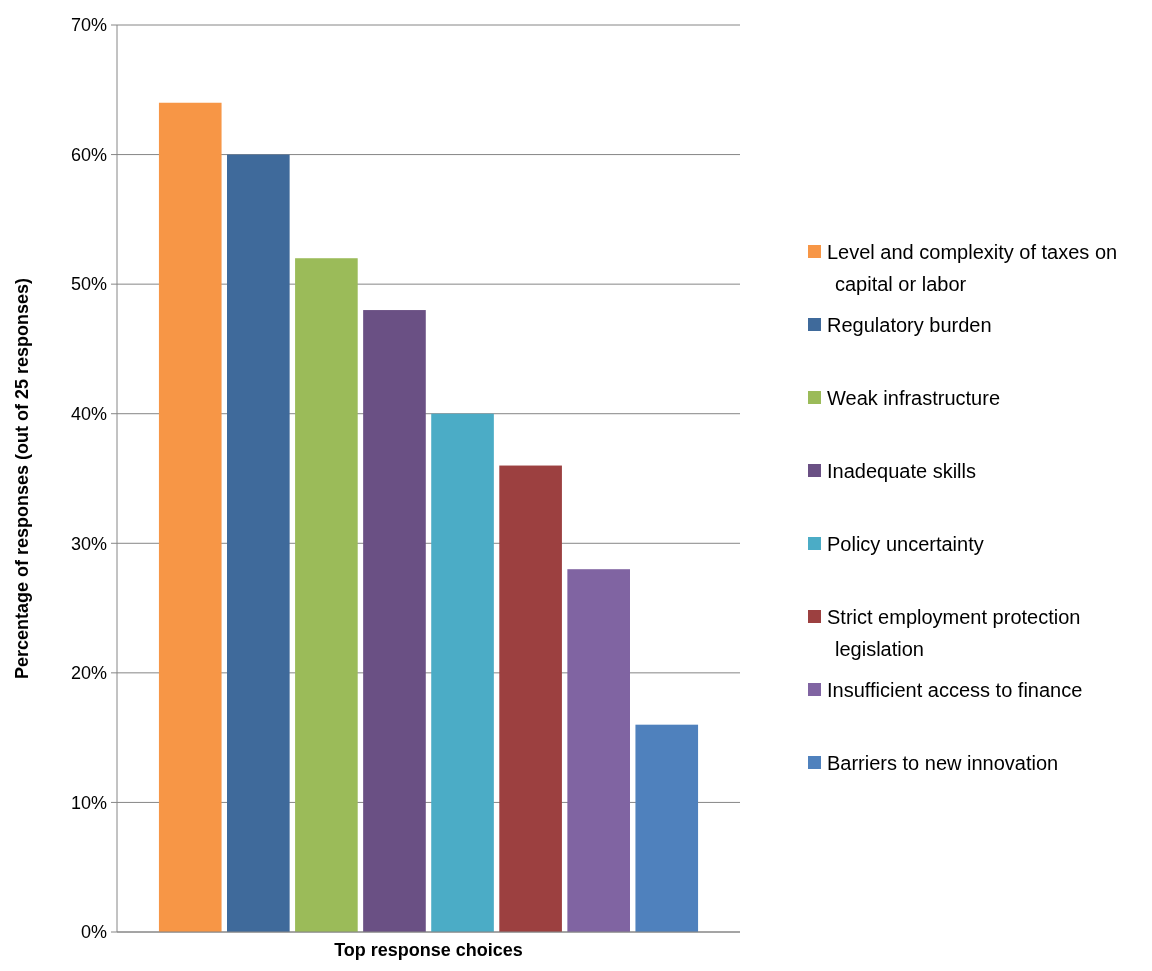  Describe the element at coordinates (954, 633) in the screenshot. I see `legend-label: Strict employment protection legislation` at that location.